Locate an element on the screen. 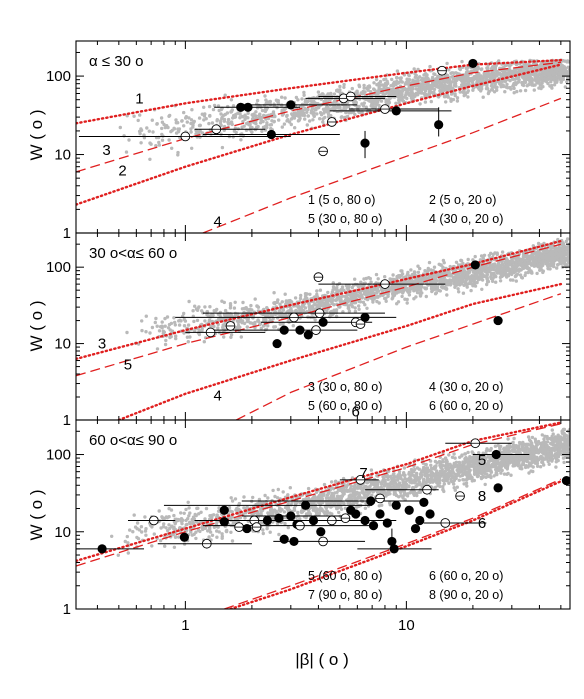  curve-label-1: 1 is located at coordinates (139, 98).